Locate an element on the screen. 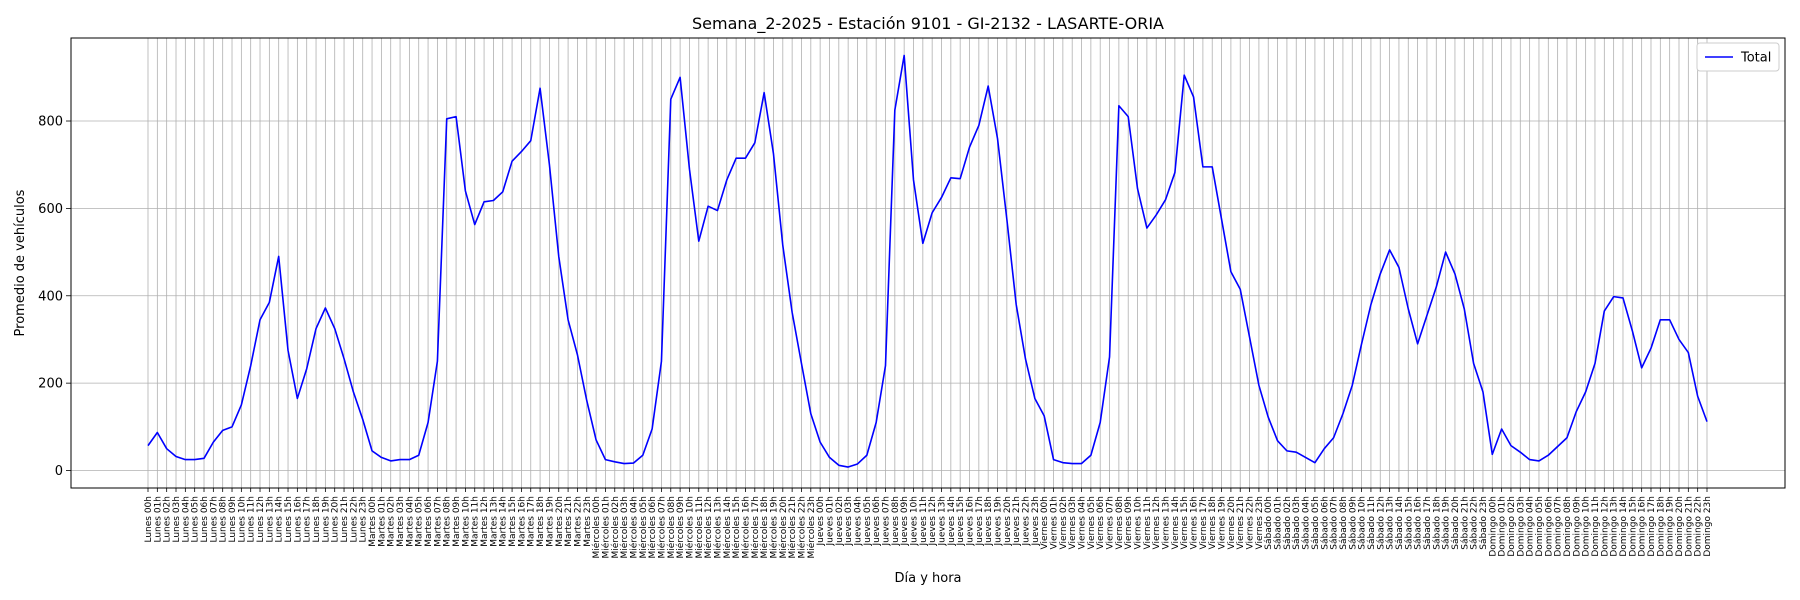  x-tick-label: Domingo 23h is located at coordinates (1708, 526).